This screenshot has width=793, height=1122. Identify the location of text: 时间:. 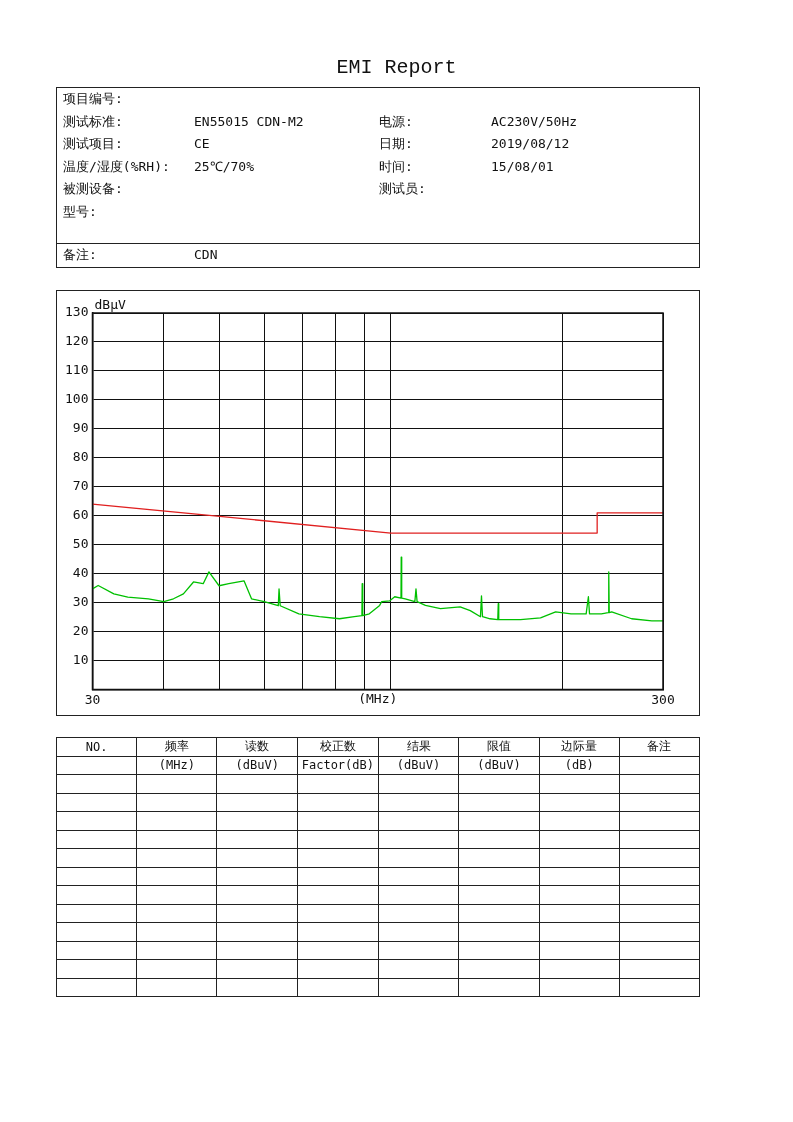
(396, 166).